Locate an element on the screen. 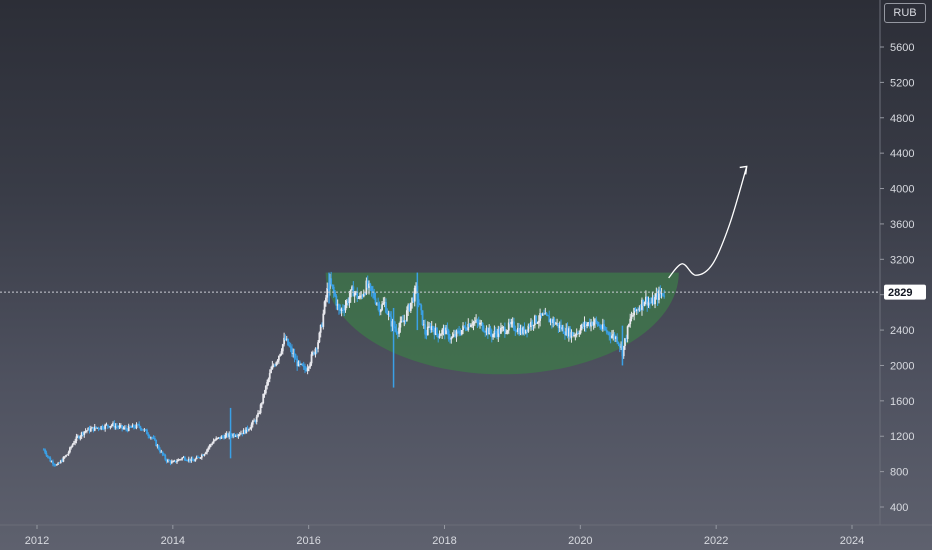 This screenshot has width=932, height=550. time-tick-label: 2018 is located at coordinates (444, 541).